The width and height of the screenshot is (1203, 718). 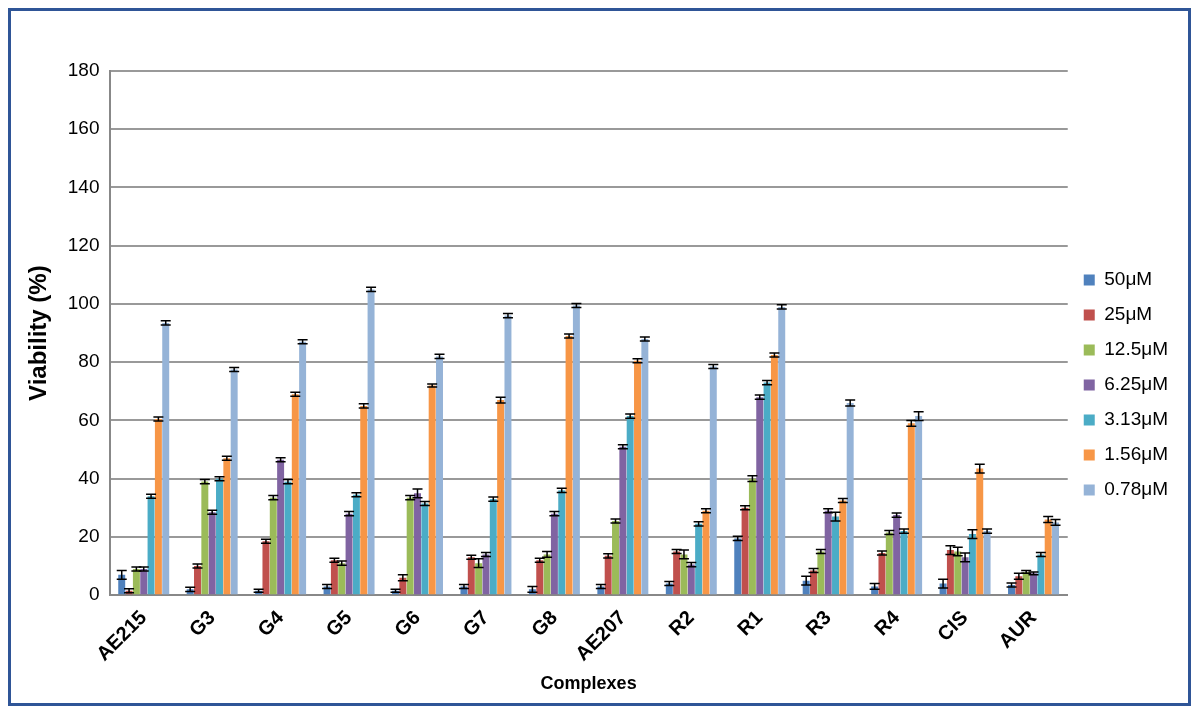 I want to click on x-tick-label: G4, so click(x=270, y=623).